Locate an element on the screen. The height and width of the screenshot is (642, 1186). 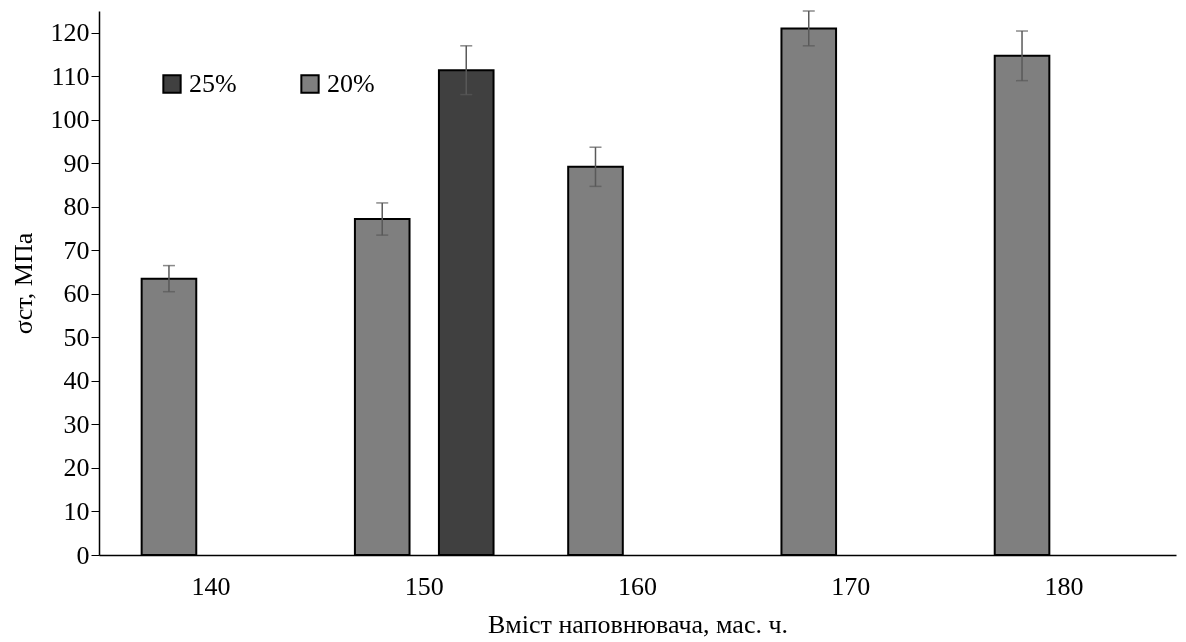
y-tick-label: 90 is located at coordinates (76, 163).